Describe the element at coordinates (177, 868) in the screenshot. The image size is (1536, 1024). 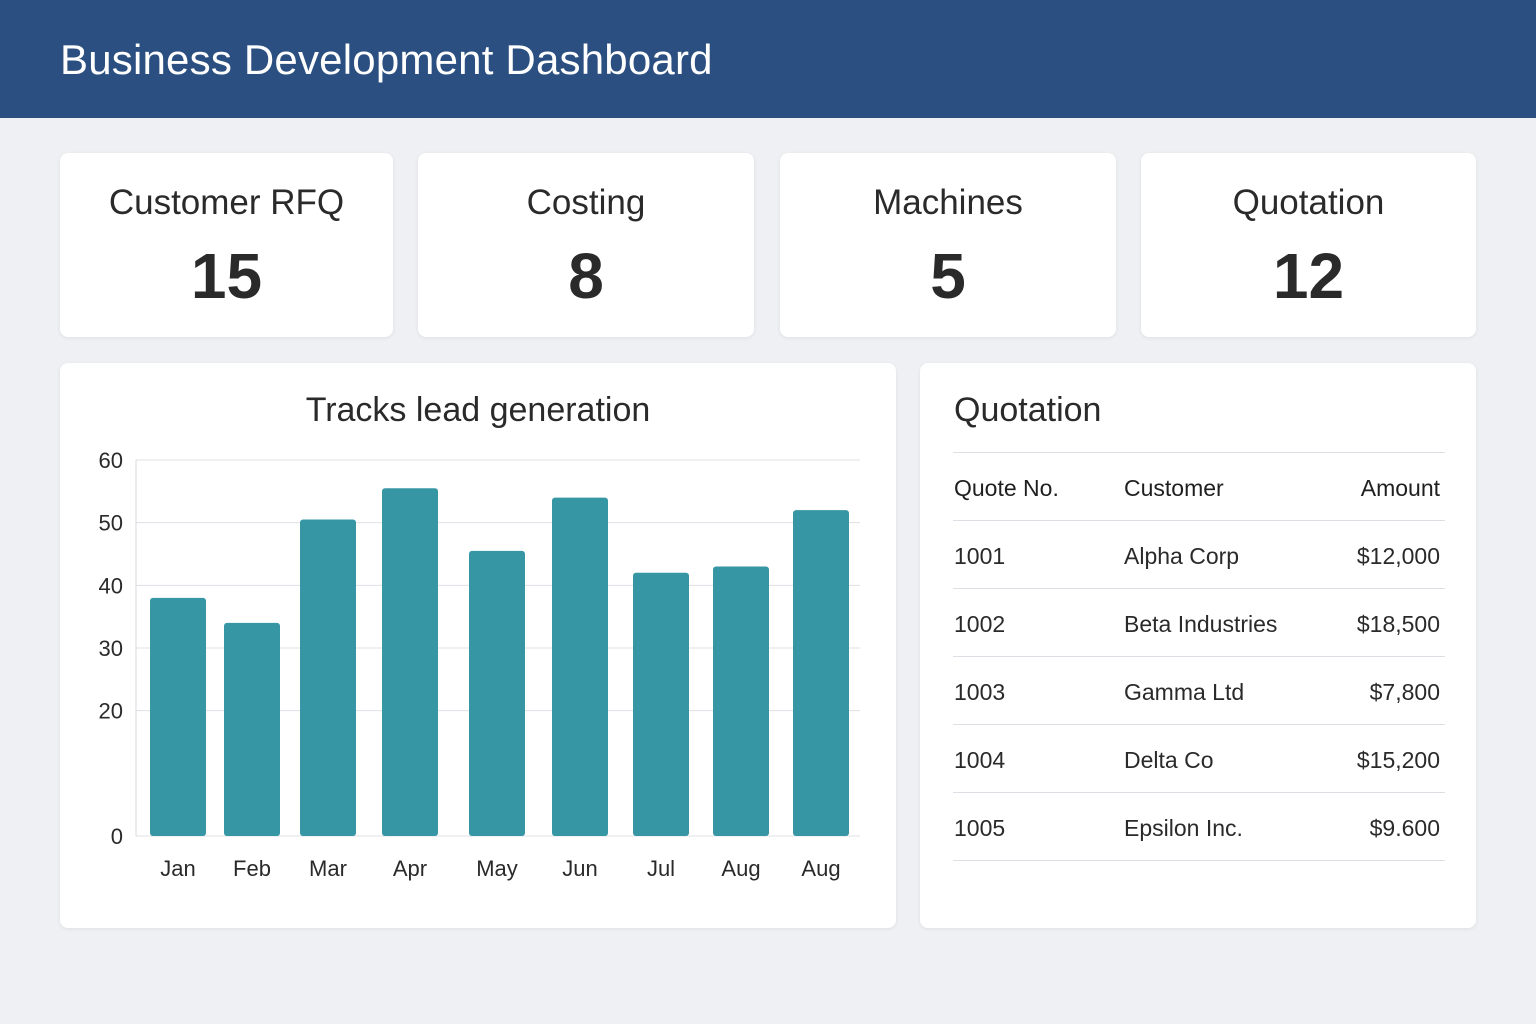
I see `x-tick-label: Jan` at that location.